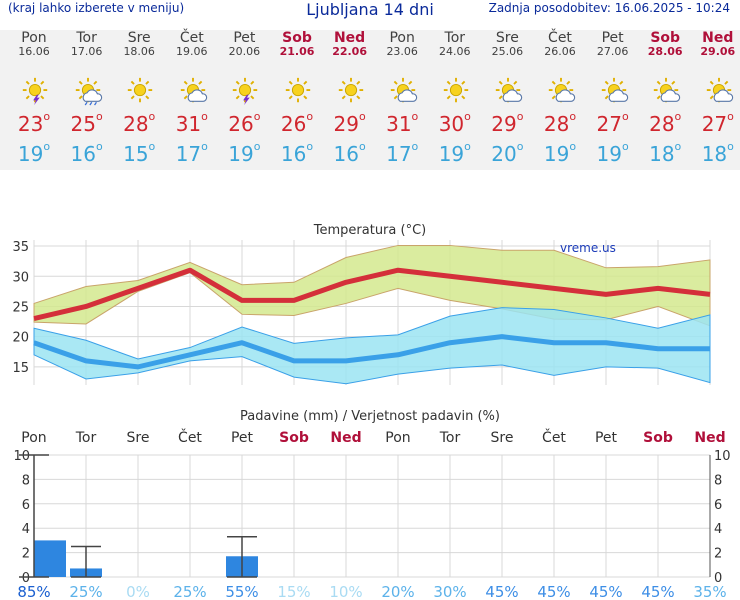 Image resolution: width=740 pixels, height=600 pixels. What do you see at coordinates (716, 98) in the screenshot?
I see `forecast-day: Ned 29.06 27o 18o` at bounding box center [716, 98].